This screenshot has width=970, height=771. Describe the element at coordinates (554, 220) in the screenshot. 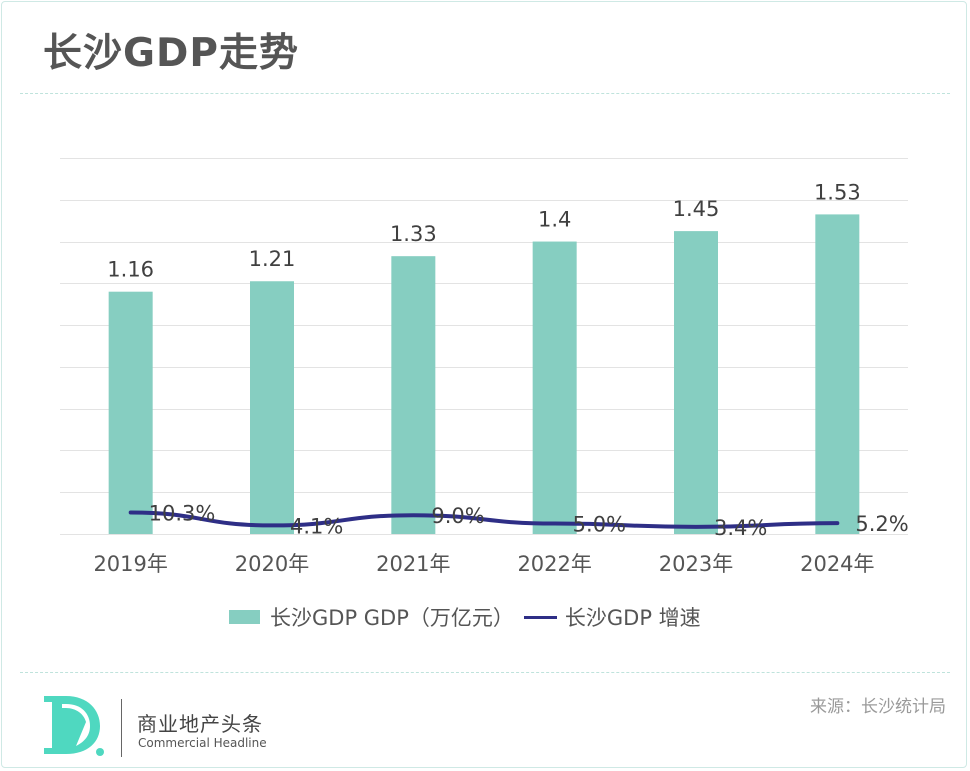

I see `bar-data-label: 1.4` at that location.